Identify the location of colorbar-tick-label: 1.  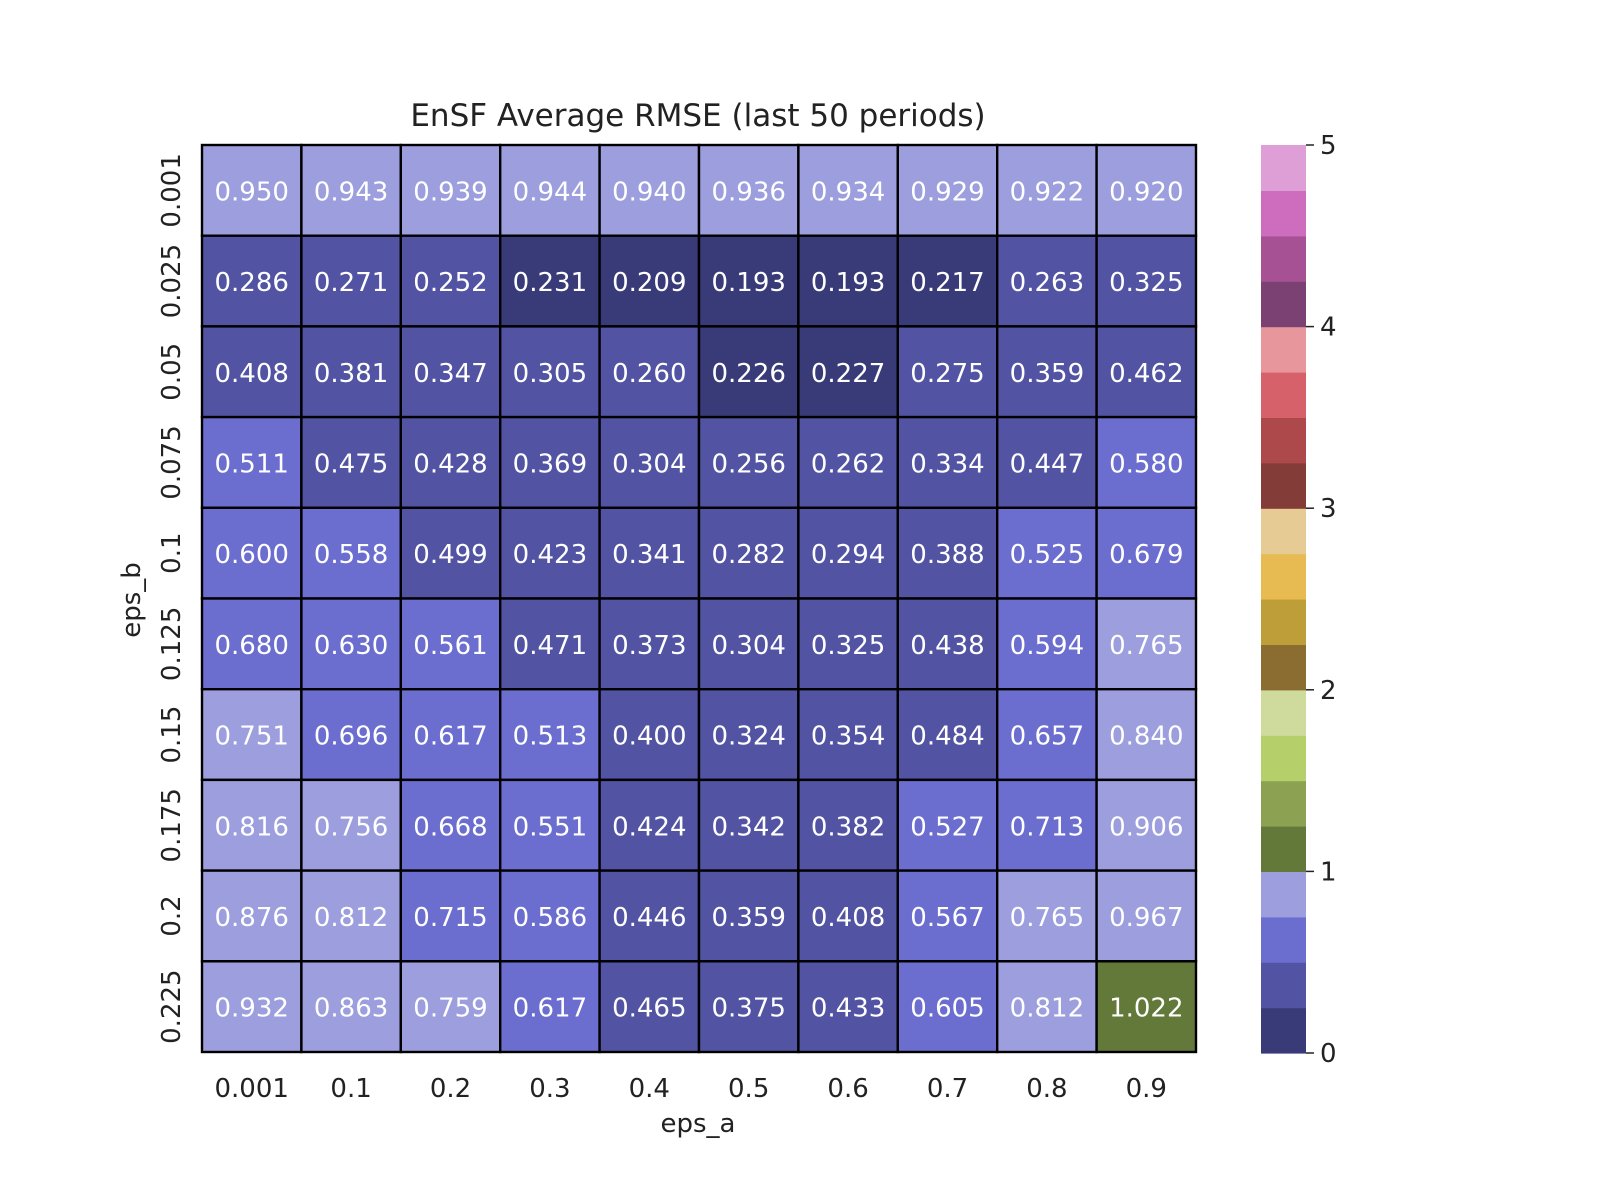
(1328, 872).